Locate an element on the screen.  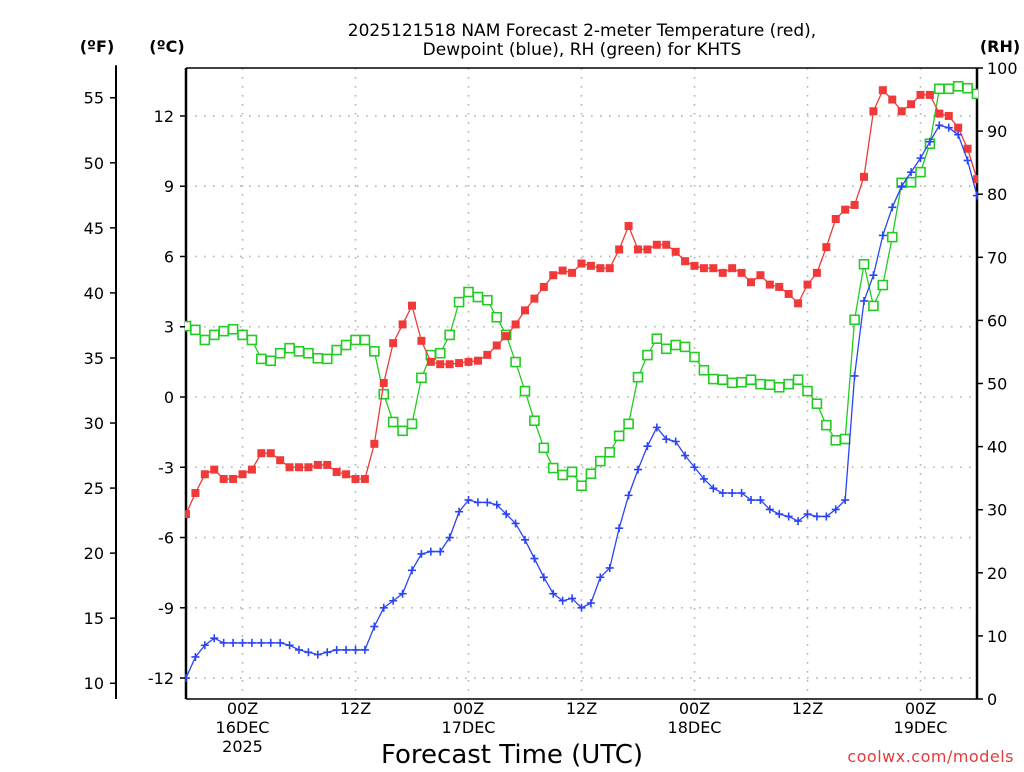
x-tick-label: 19DEC is located at coordinates (921, 727).